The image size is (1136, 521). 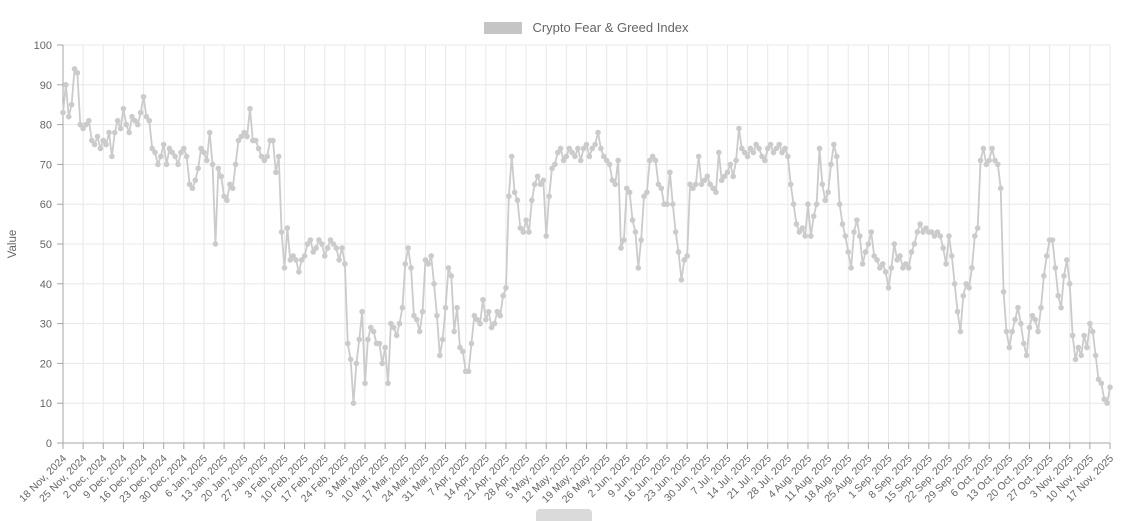 What do you see at coordinates (503, 27) in the screenshot?
I see `legend-swatch-icon` at bounding box center [503, 27].